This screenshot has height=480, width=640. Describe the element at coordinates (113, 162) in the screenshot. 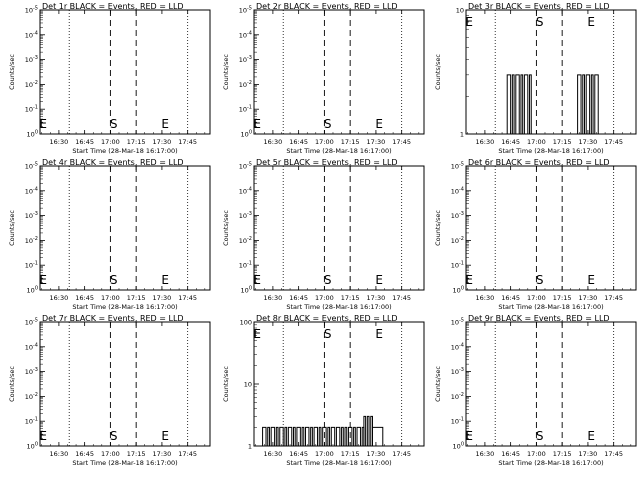

I see `plot-title: Det 4r BLACK = Events, RED = LLD` at that location.